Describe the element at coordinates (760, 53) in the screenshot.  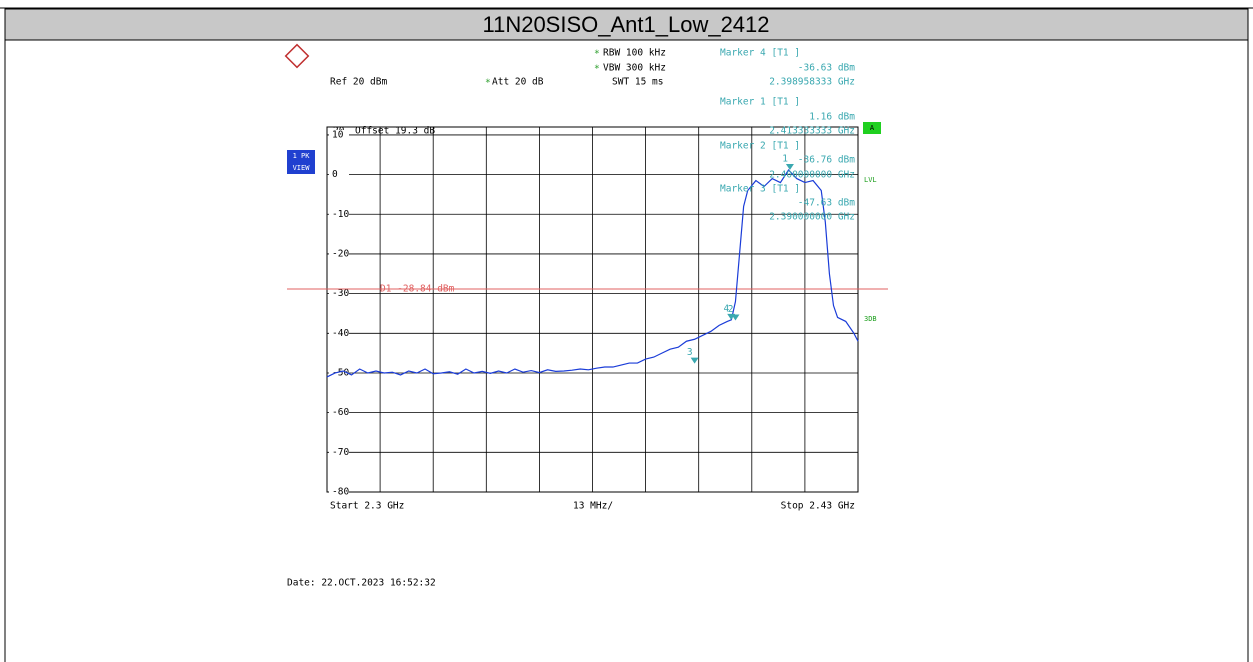
I see `marker-name: Marker 4 [T1 ]` at that location.